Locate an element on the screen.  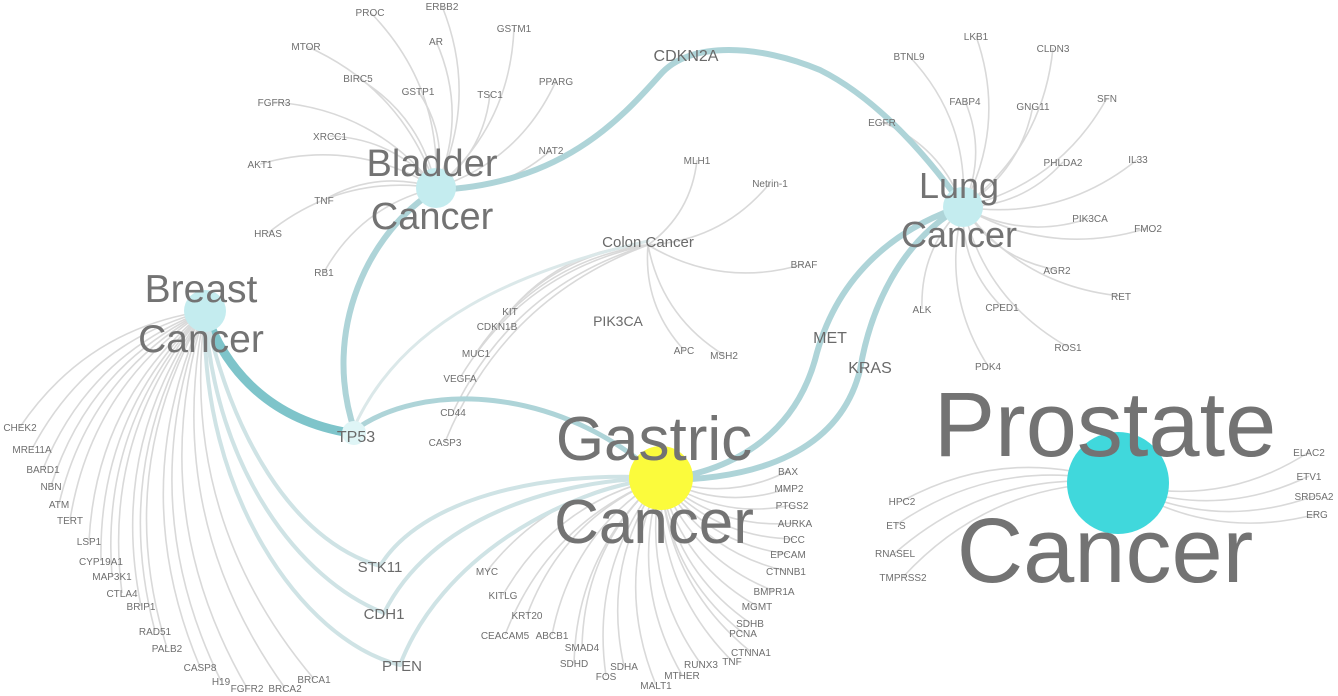
gene-label-bladder-9: FGFR3 is located at coordinates (274, 103).